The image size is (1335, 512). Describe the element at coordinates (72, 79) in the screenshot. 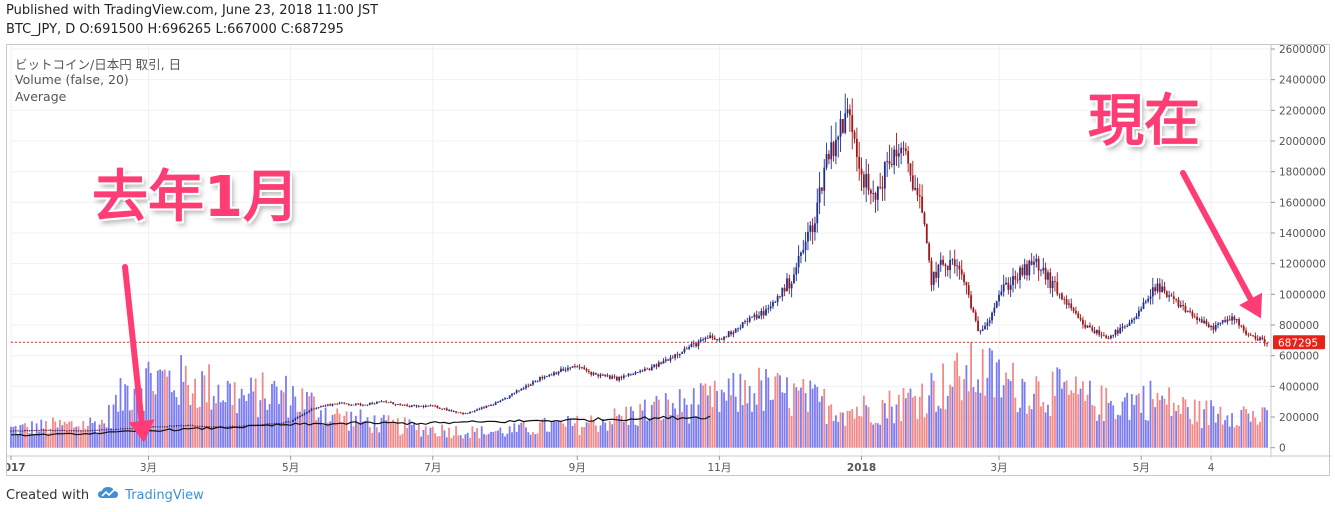

I see `legend-volume: Volume (false, 20)` at that location.